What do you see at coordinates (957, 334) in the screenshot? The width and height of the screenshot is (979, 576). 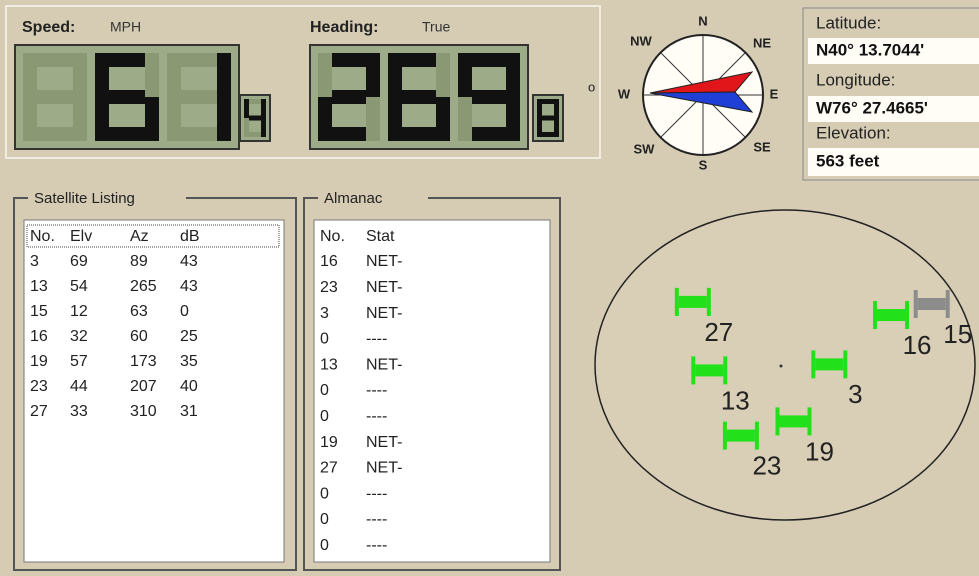 I see `satellite-label: 15` at bounding box center [957, 334].